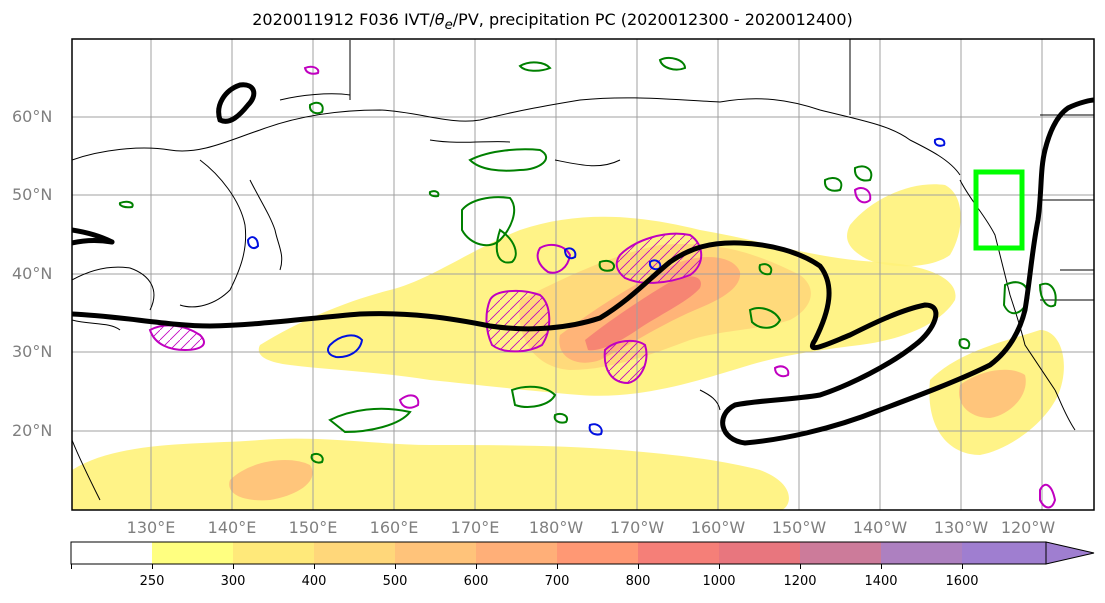 The image size is (1105, 603). Describe the element at coordinates (394, 527) in the screenshot. I see `lon-label-160e: 160°E` at that location.